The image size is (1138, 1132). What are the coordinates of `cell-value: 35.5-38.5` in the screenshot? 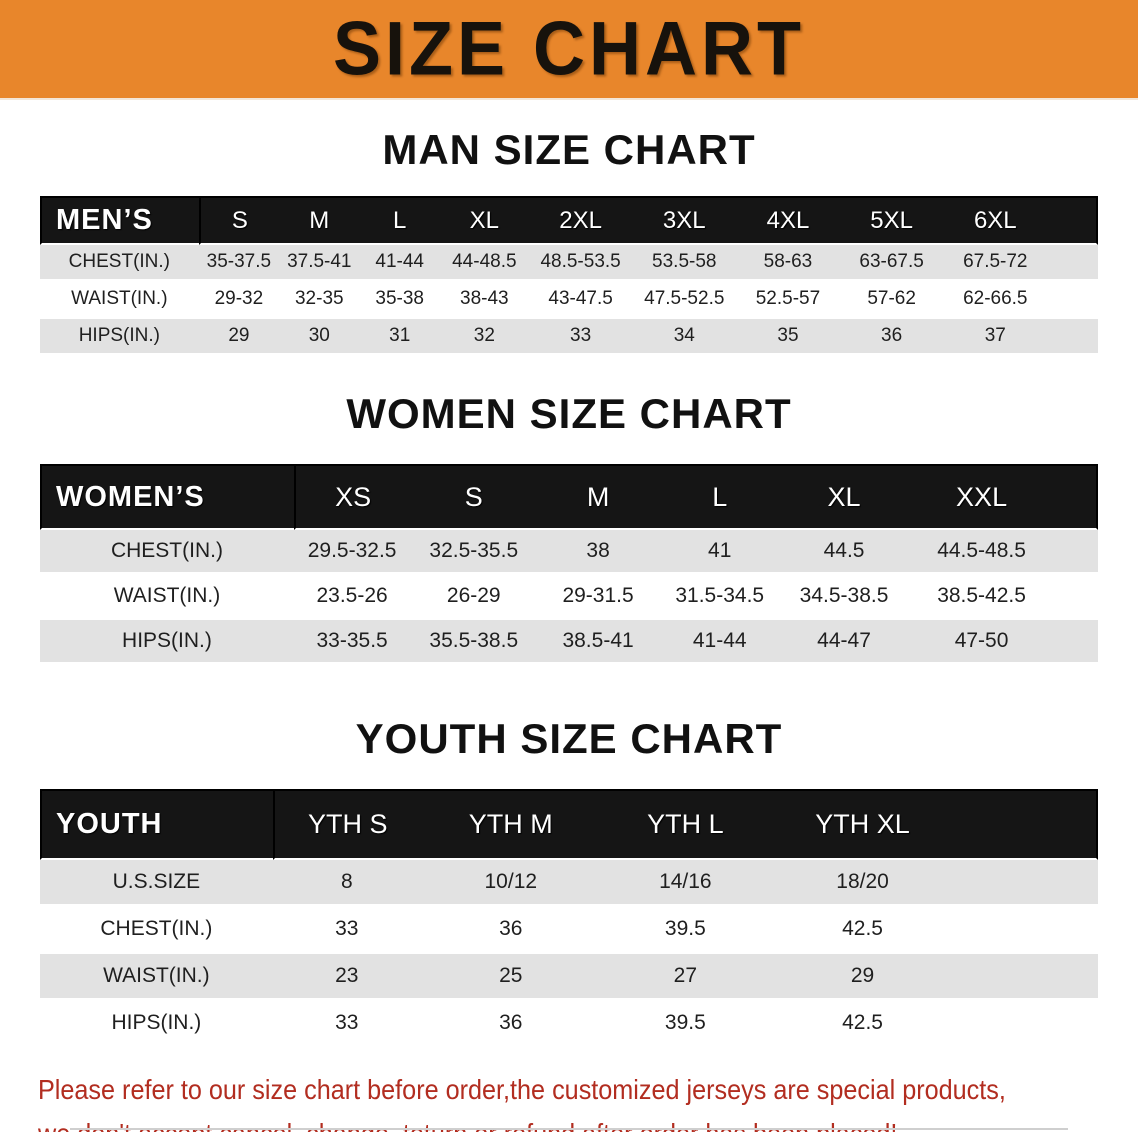 It's located at (474, 642).